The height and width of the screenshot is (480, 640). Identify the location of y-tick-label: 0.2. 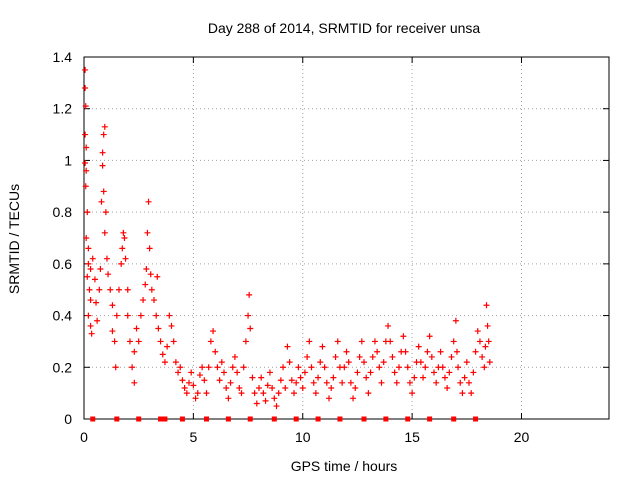
(63, 367).